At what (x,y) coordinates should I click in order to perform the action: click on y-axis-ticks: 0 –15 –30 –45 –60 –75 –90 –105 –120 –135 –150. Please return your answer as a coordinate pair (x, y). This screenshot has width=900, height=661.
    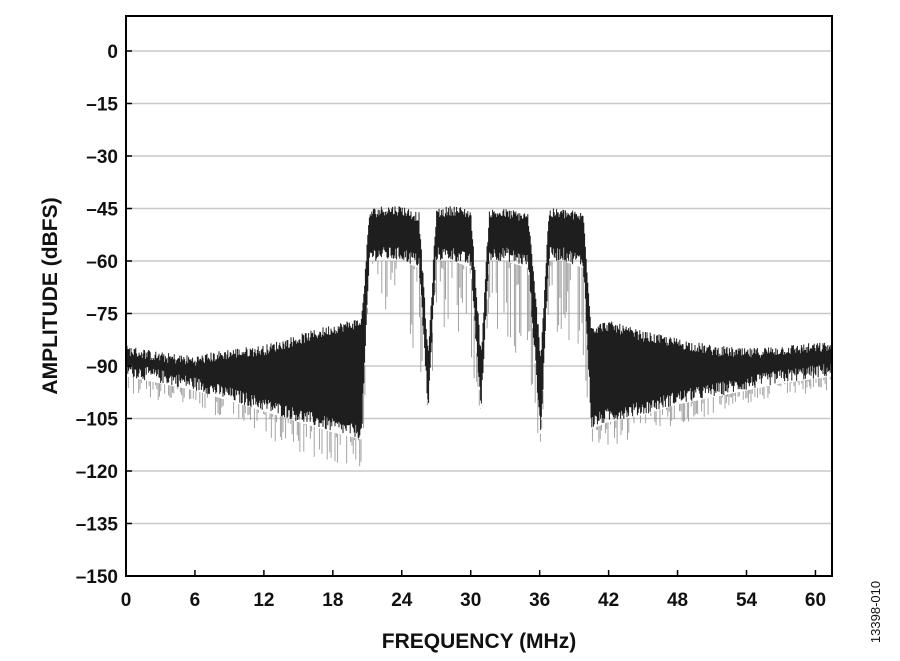
    Looking at the image, I should click on (104, 315).